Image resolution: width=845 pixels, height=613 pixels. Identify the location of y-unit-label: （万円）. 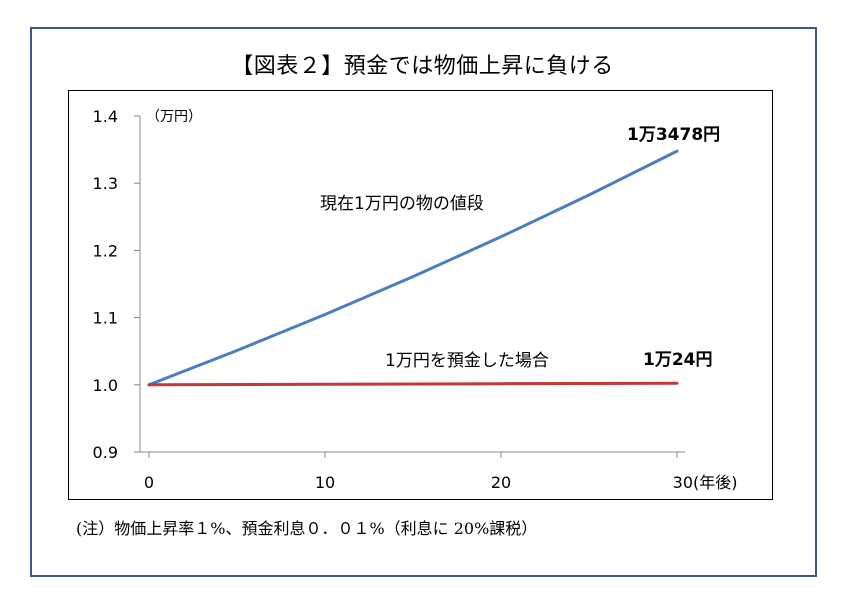
(174, 117).